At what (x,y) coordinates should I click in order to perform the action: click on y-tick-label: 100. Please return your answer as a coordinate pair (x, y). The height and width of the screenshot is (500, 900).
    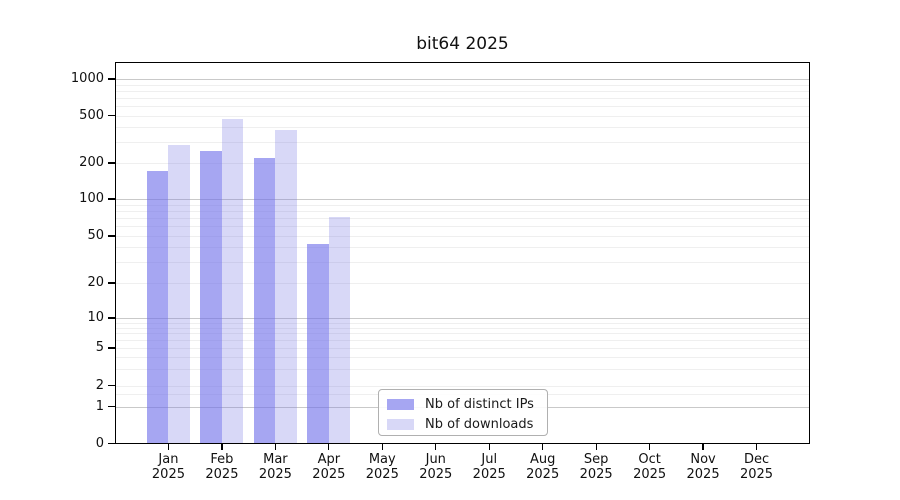
    Looking at the image, I should click on (91, 198).